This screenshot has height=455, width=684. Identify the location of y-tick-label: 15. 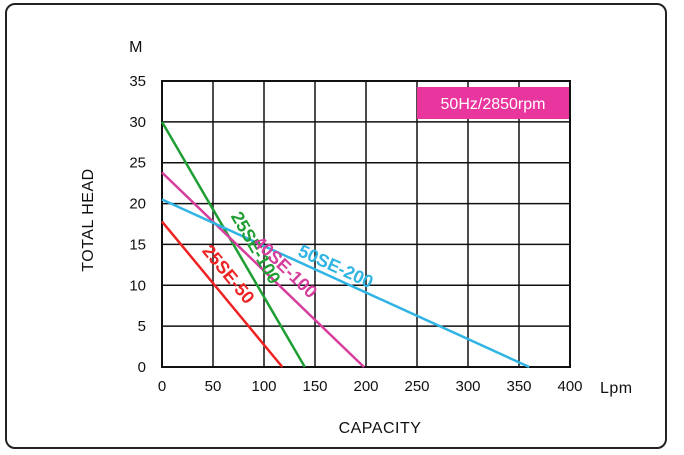
(137, 244).